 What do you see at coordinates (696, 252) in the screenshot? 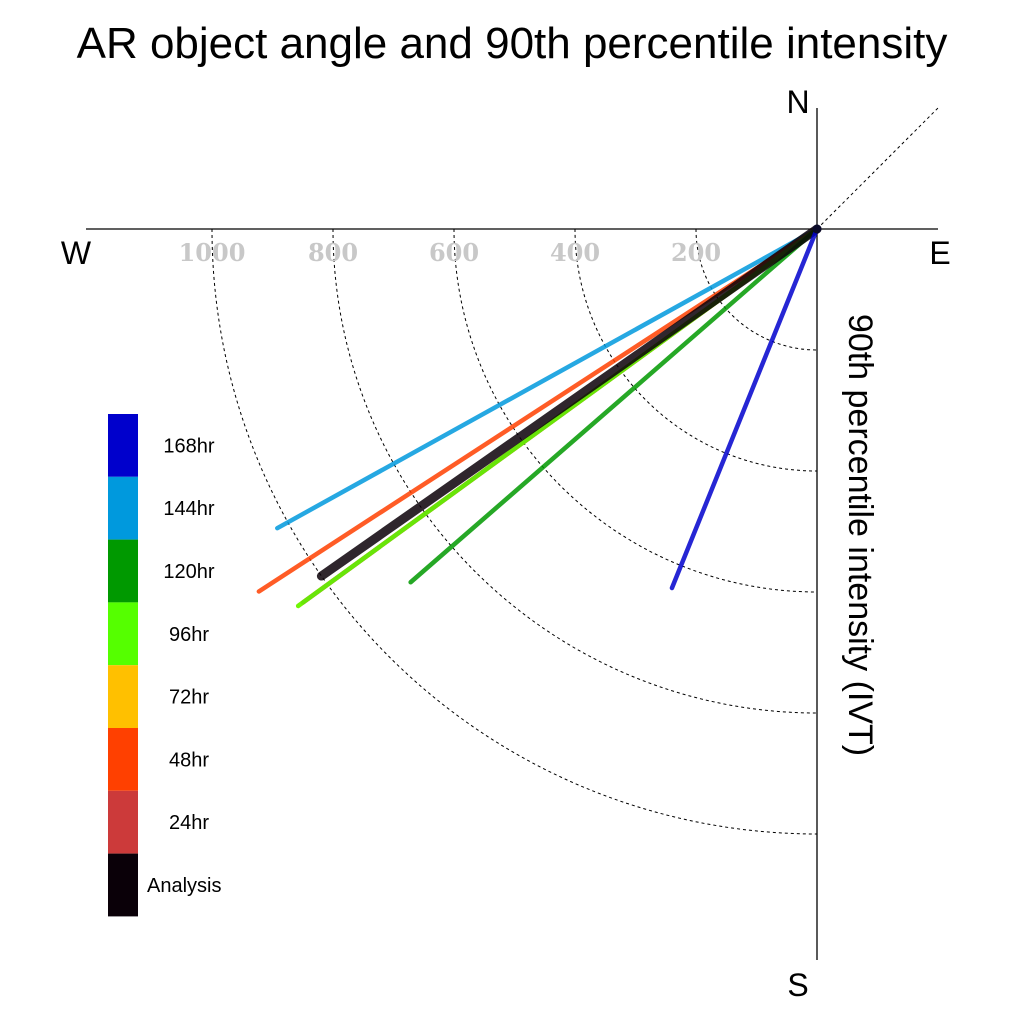
I see `radial-tick-label: 200` at bounding box center [696, 252].